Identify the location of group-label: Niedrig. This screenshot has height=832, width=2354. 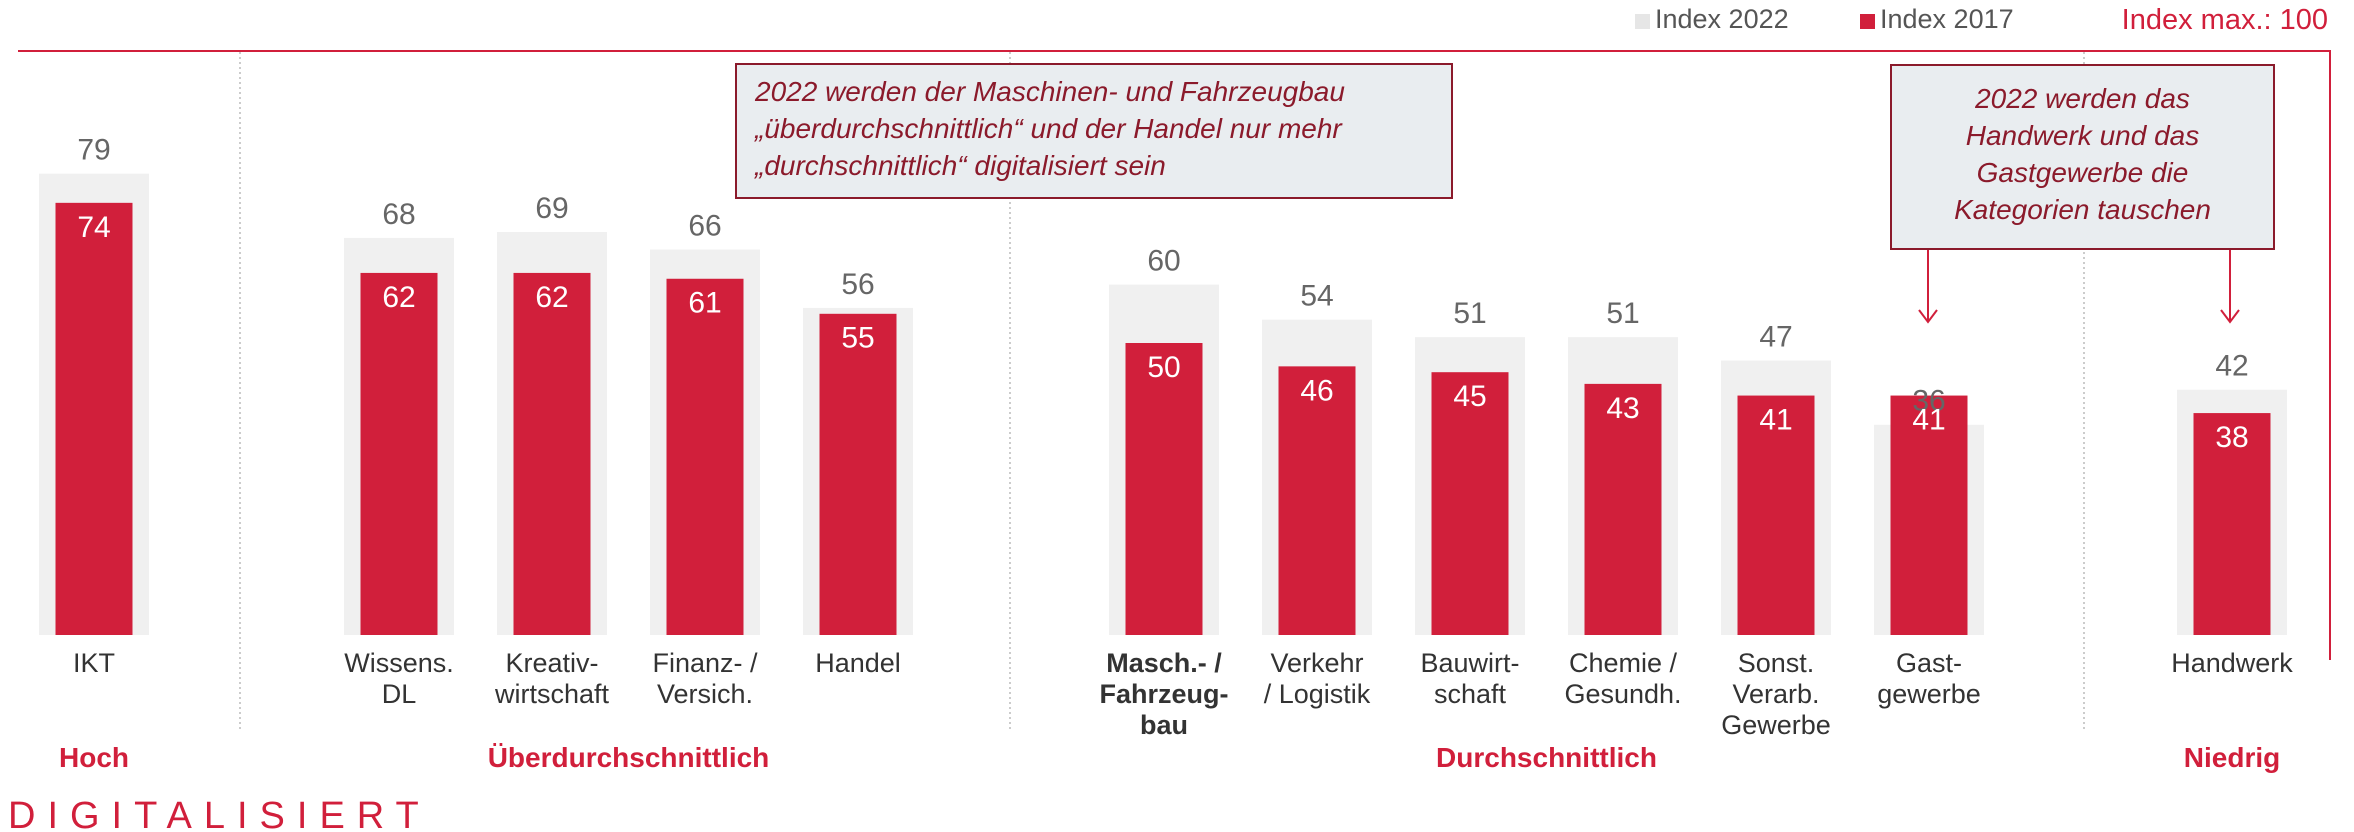
(2232, 757).